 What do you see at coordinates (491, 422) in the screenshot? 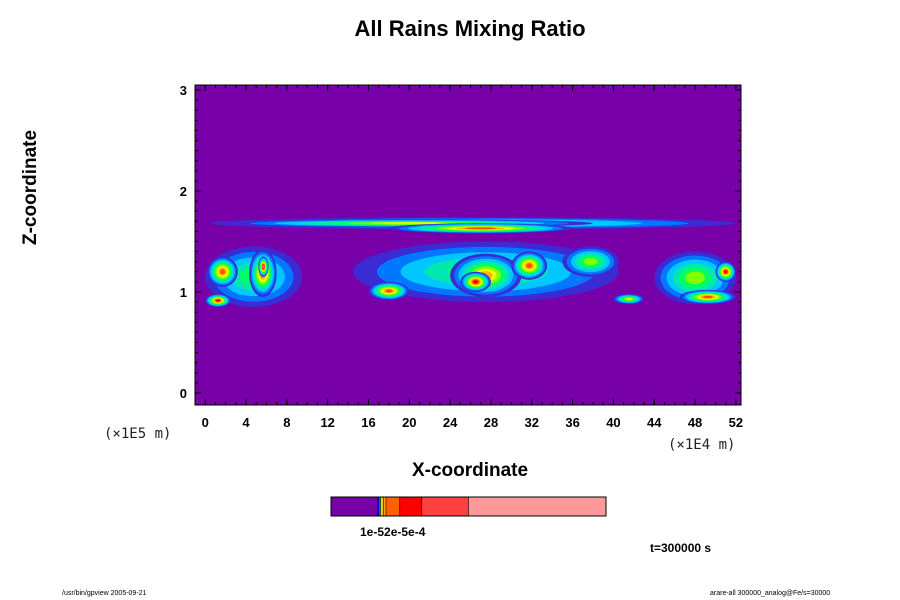
I see `x-tick-label: 28` at bounding box center [491, 422].